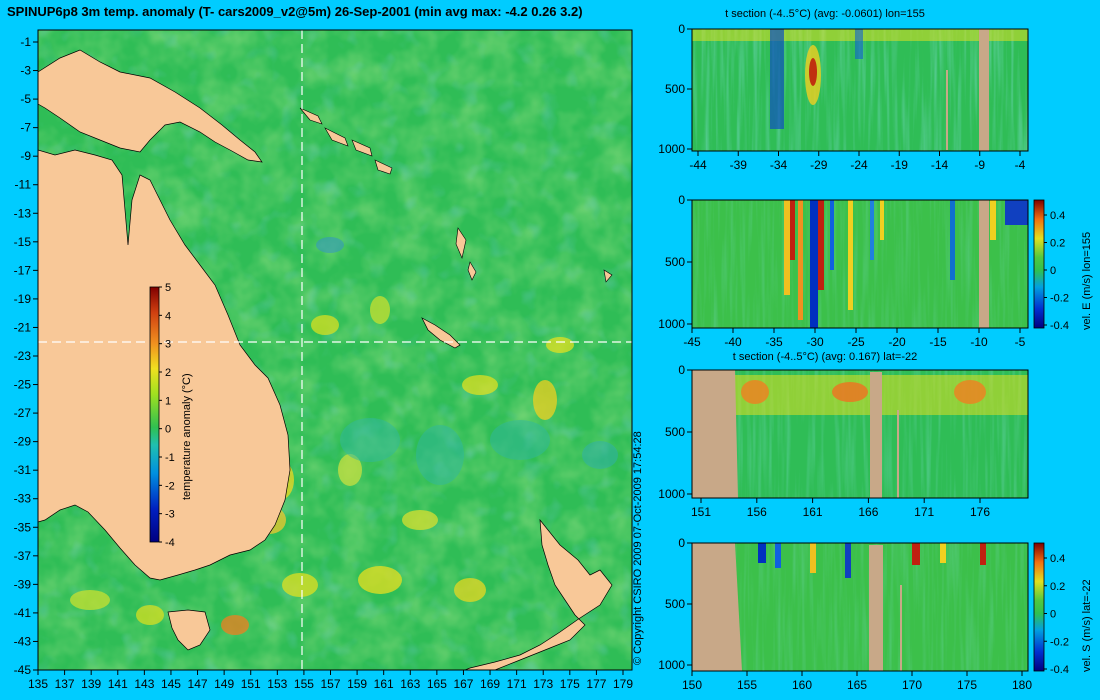 This screenshot has height=700, width=1100. What do you see at coordinates (251, 684) in the screenshot?
I see `map-x-tick-label: 151` at bounding box center [251, 684].